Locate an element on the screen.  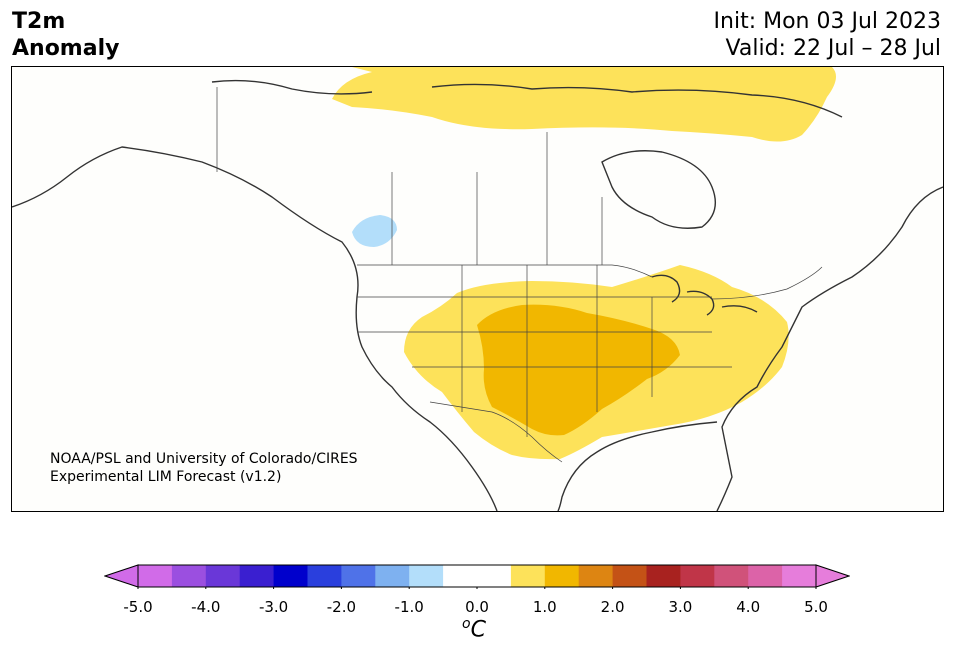
colorbar-tick-label: 2.0 is located at coordinates (612, 607).